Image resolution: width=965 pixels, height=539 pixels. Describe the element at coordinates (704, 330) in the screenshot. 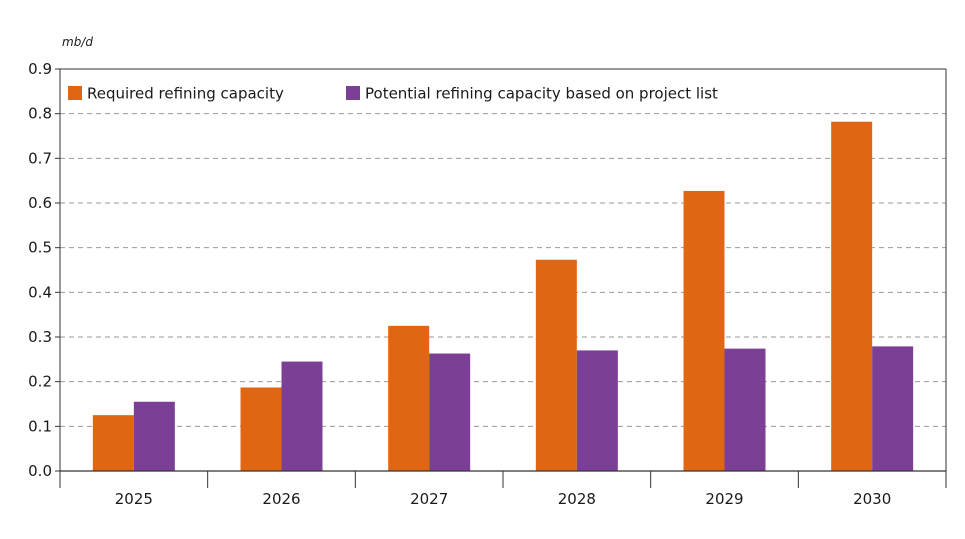

I see `bar-required-2029` at that location.